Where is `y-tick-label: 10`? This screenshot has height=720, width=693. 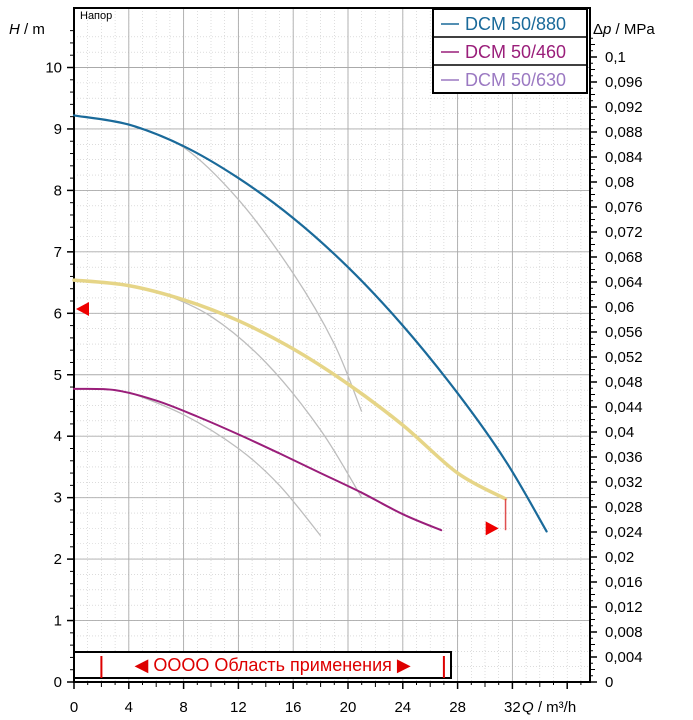 y-tick-label: 10 is located at coordinates (53, 68).